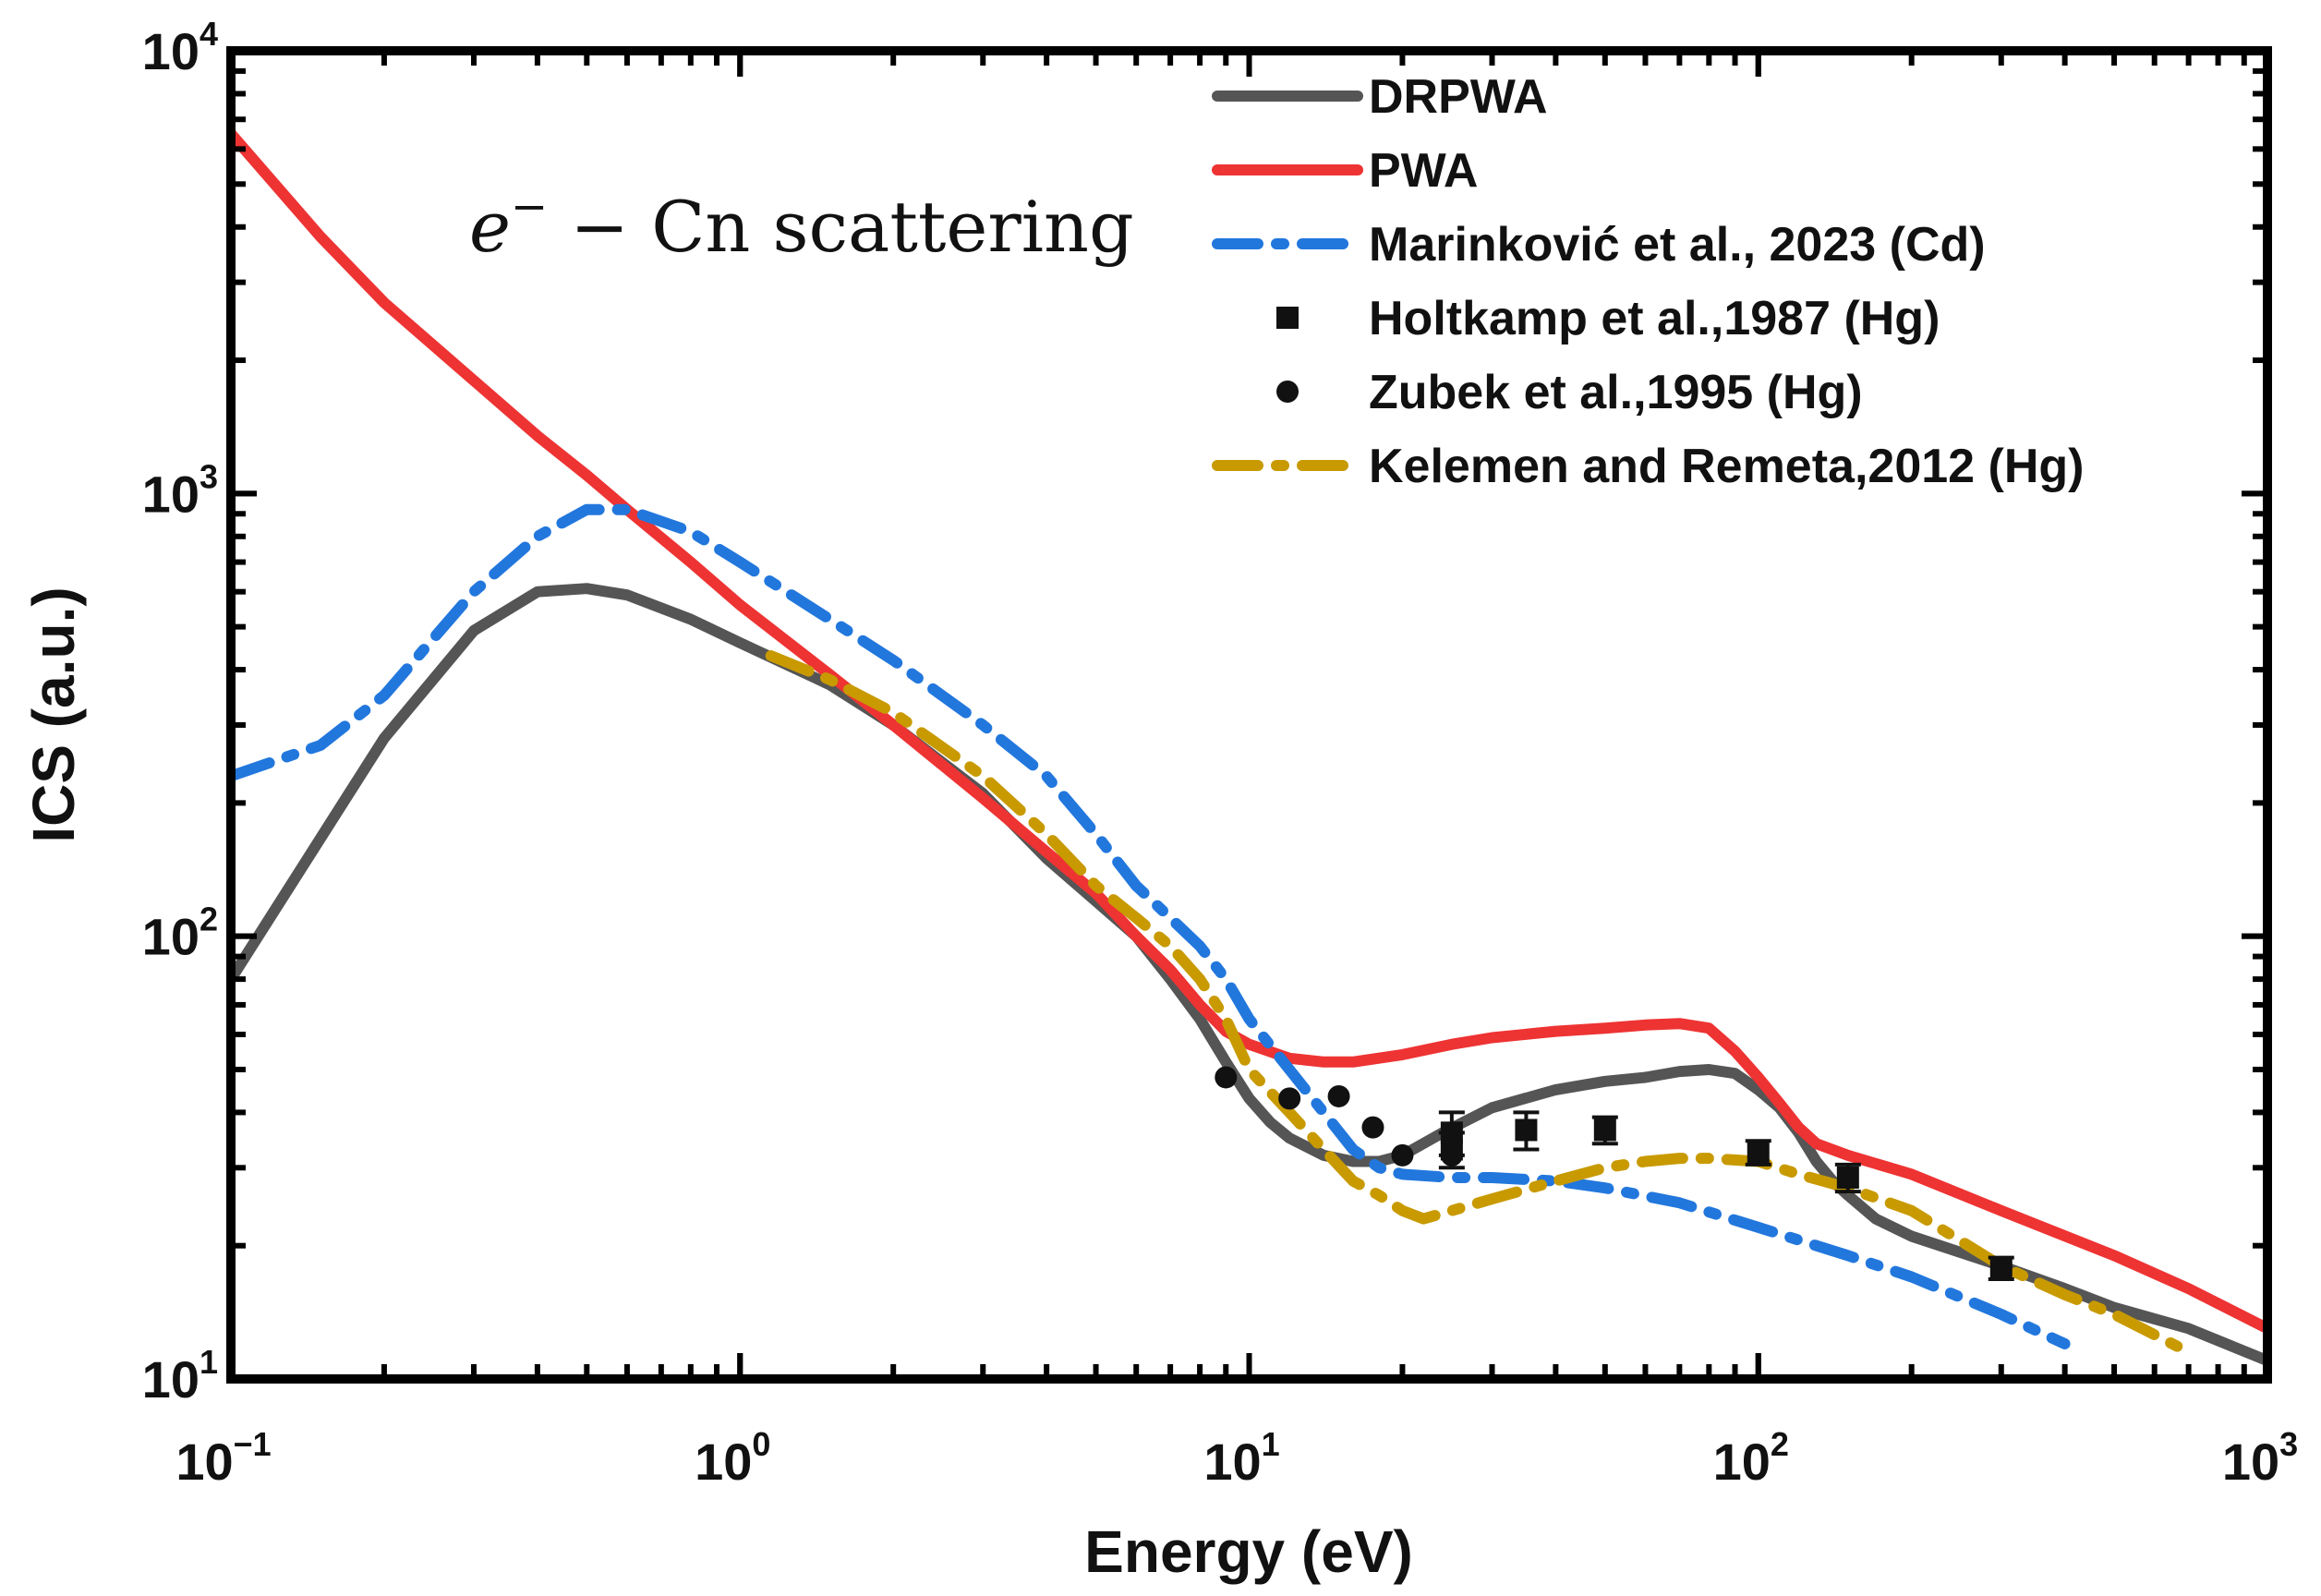 This screenshot has height=1596, width=2321. I want to click on x-tick-label: 10², so click(1751, 1458).